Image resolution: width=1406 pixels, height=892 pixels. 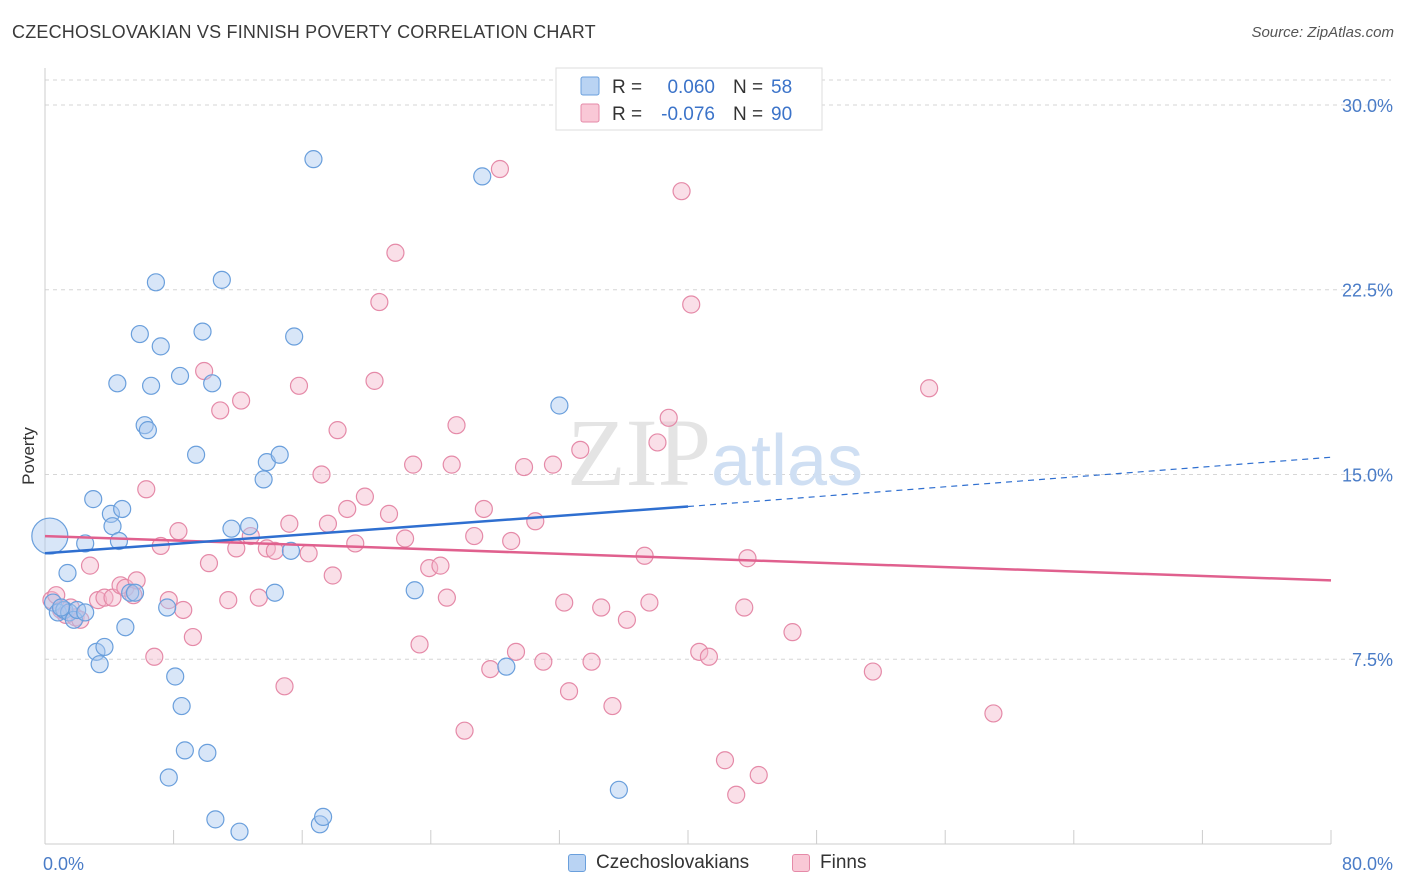 I want to click on bottom-legend-czechoslovakians: Czechoslovakians, so click(x=658, y=863).